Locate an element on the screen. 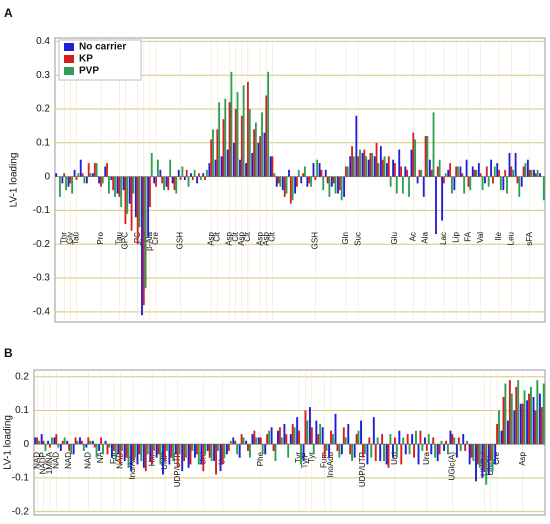  x-category-label: Suc is located at coordinates (357, 239).